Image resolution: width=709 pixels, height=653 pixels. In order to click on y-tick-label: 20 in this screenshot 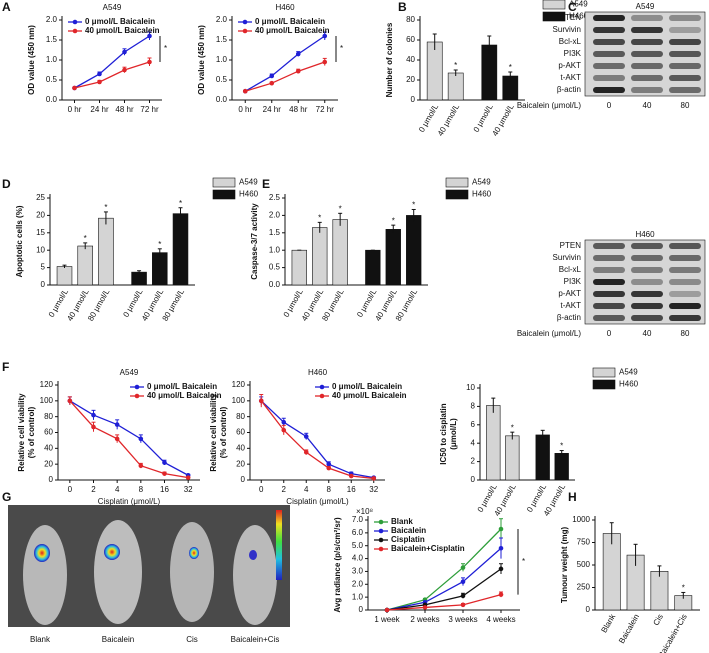, I will do `click(48, 463)`.